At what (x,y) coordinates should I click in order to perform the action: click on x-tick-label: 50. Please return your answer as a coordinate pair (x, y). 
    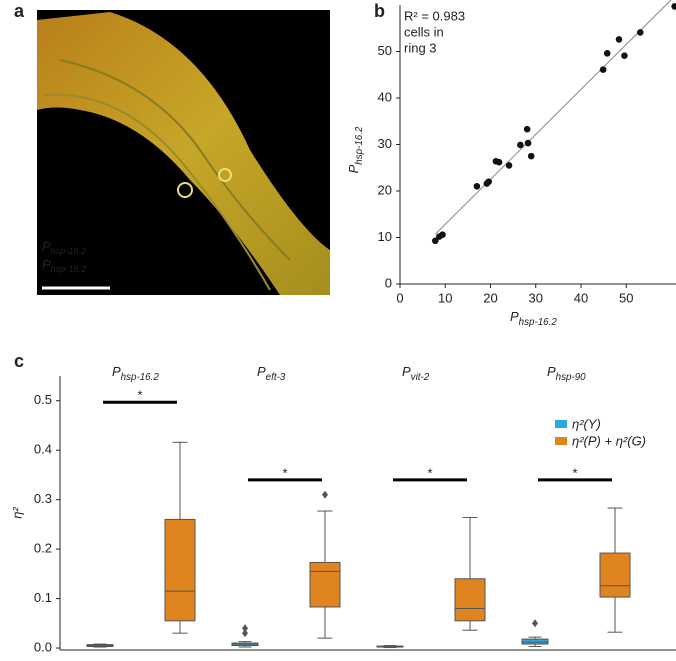
    Looking at the image, I should click on (626, 297).